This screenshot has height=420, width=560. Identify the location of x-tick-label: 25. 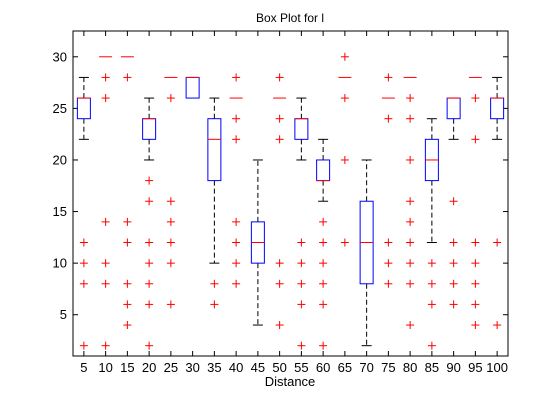
(171, 367).